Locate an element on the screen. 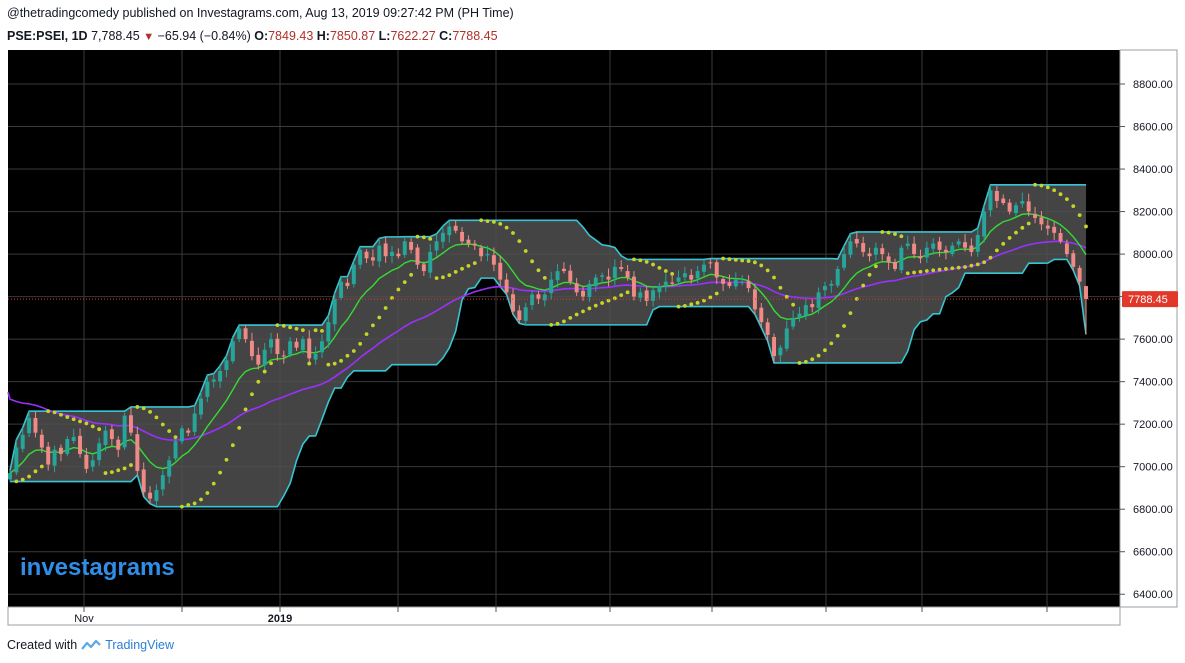  last-price-tag is located at coordinates (1150, 299).